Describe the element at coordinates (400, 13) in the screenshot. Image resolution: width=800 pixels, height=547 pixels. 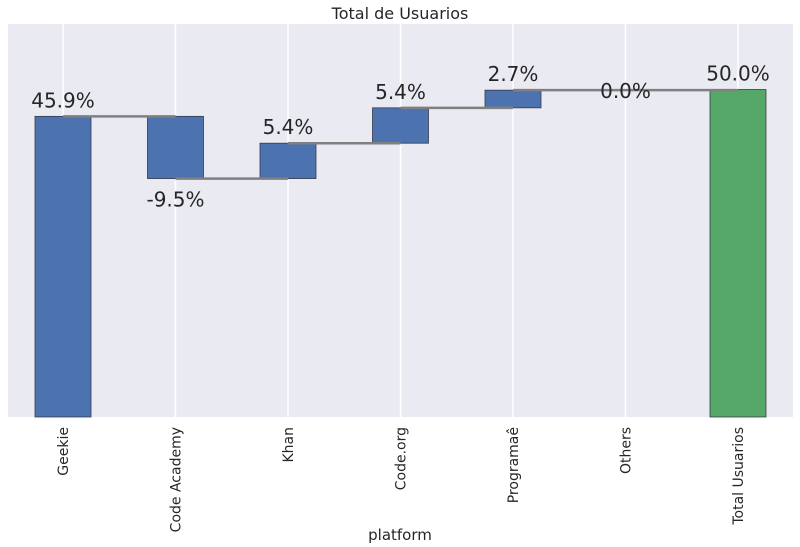
I see `chart-title: Total de Usuarios` at that location.